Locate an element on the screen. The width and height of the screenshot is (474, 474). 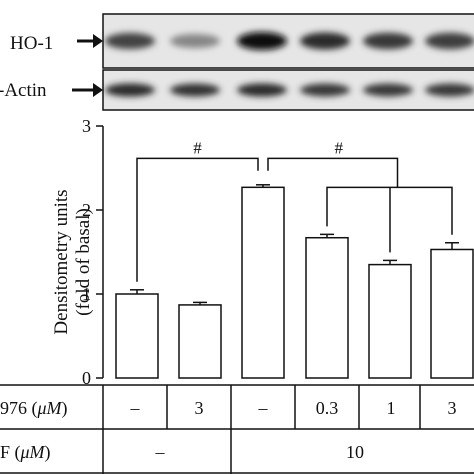
condition-label-row1: 976 (μM) is located at coordinates (34, 408).